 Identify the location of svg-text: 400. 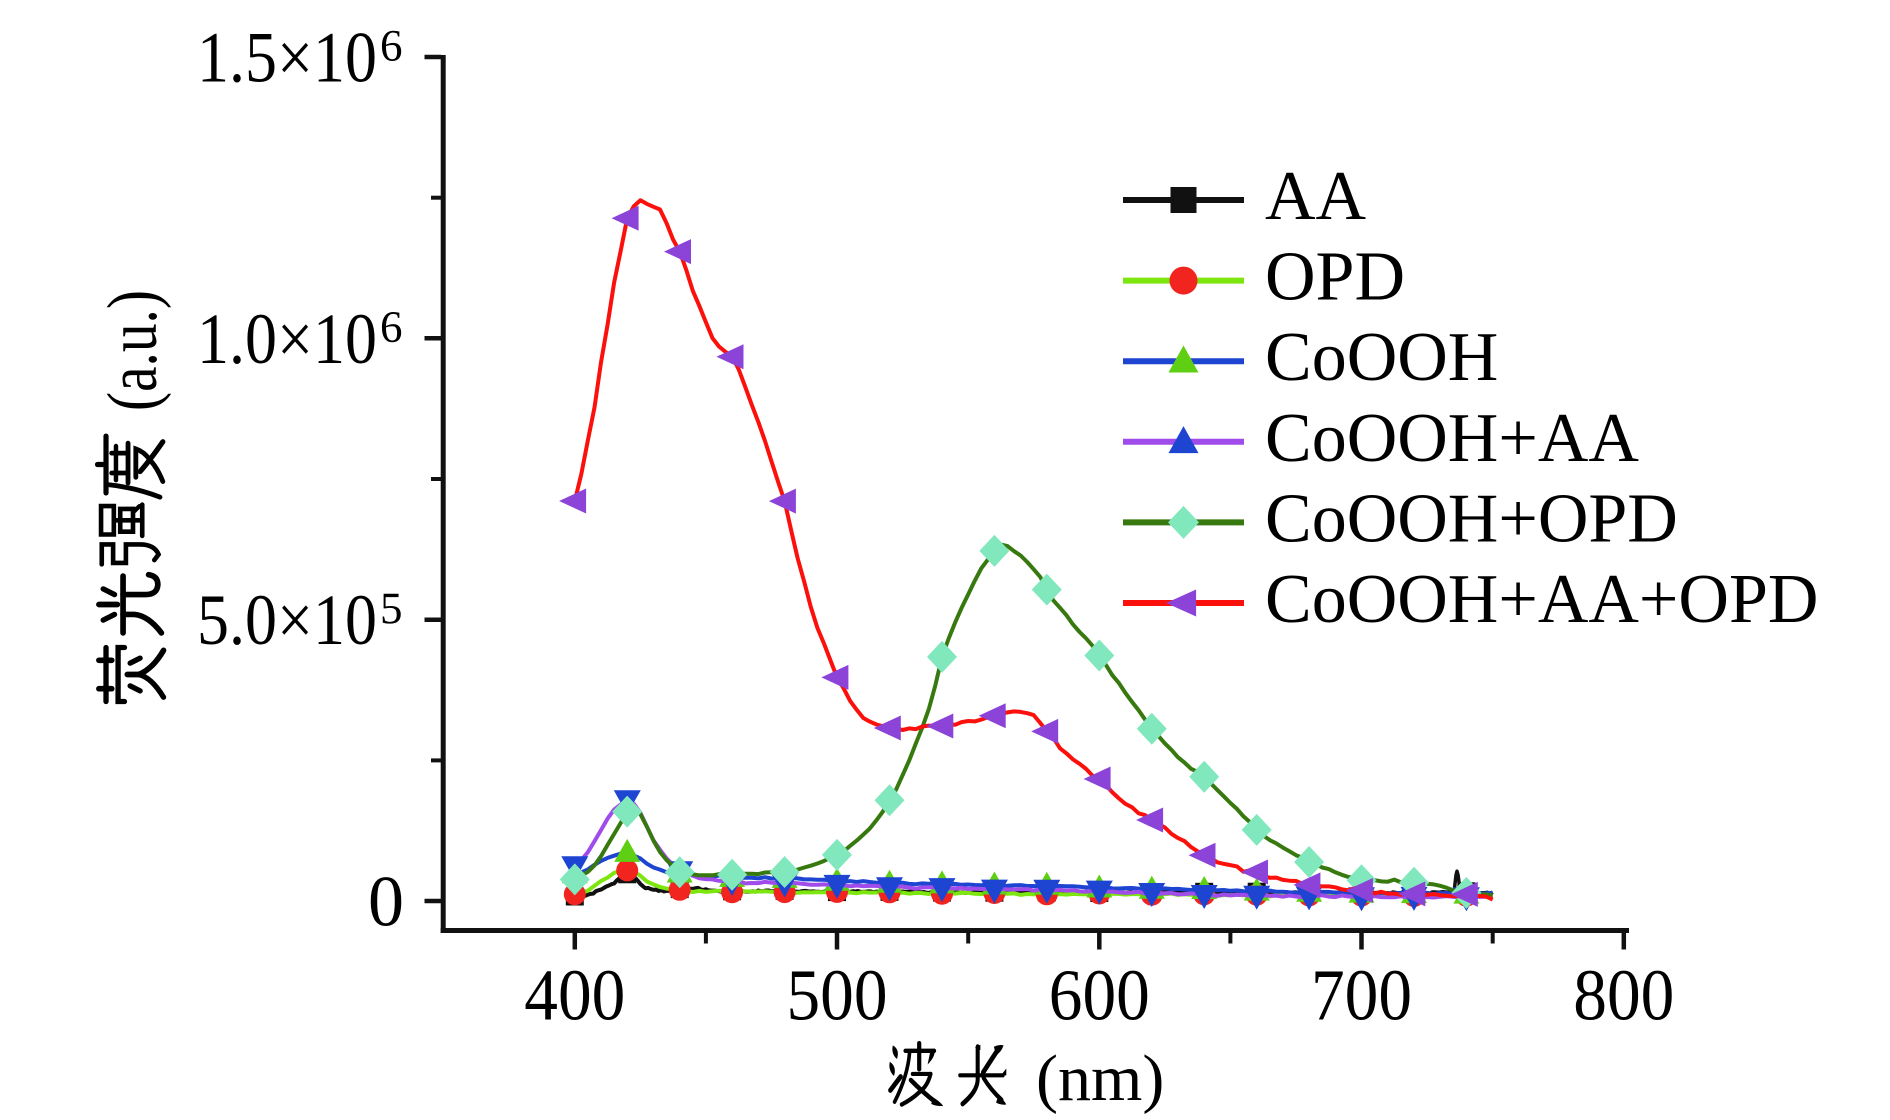
(574, 995).